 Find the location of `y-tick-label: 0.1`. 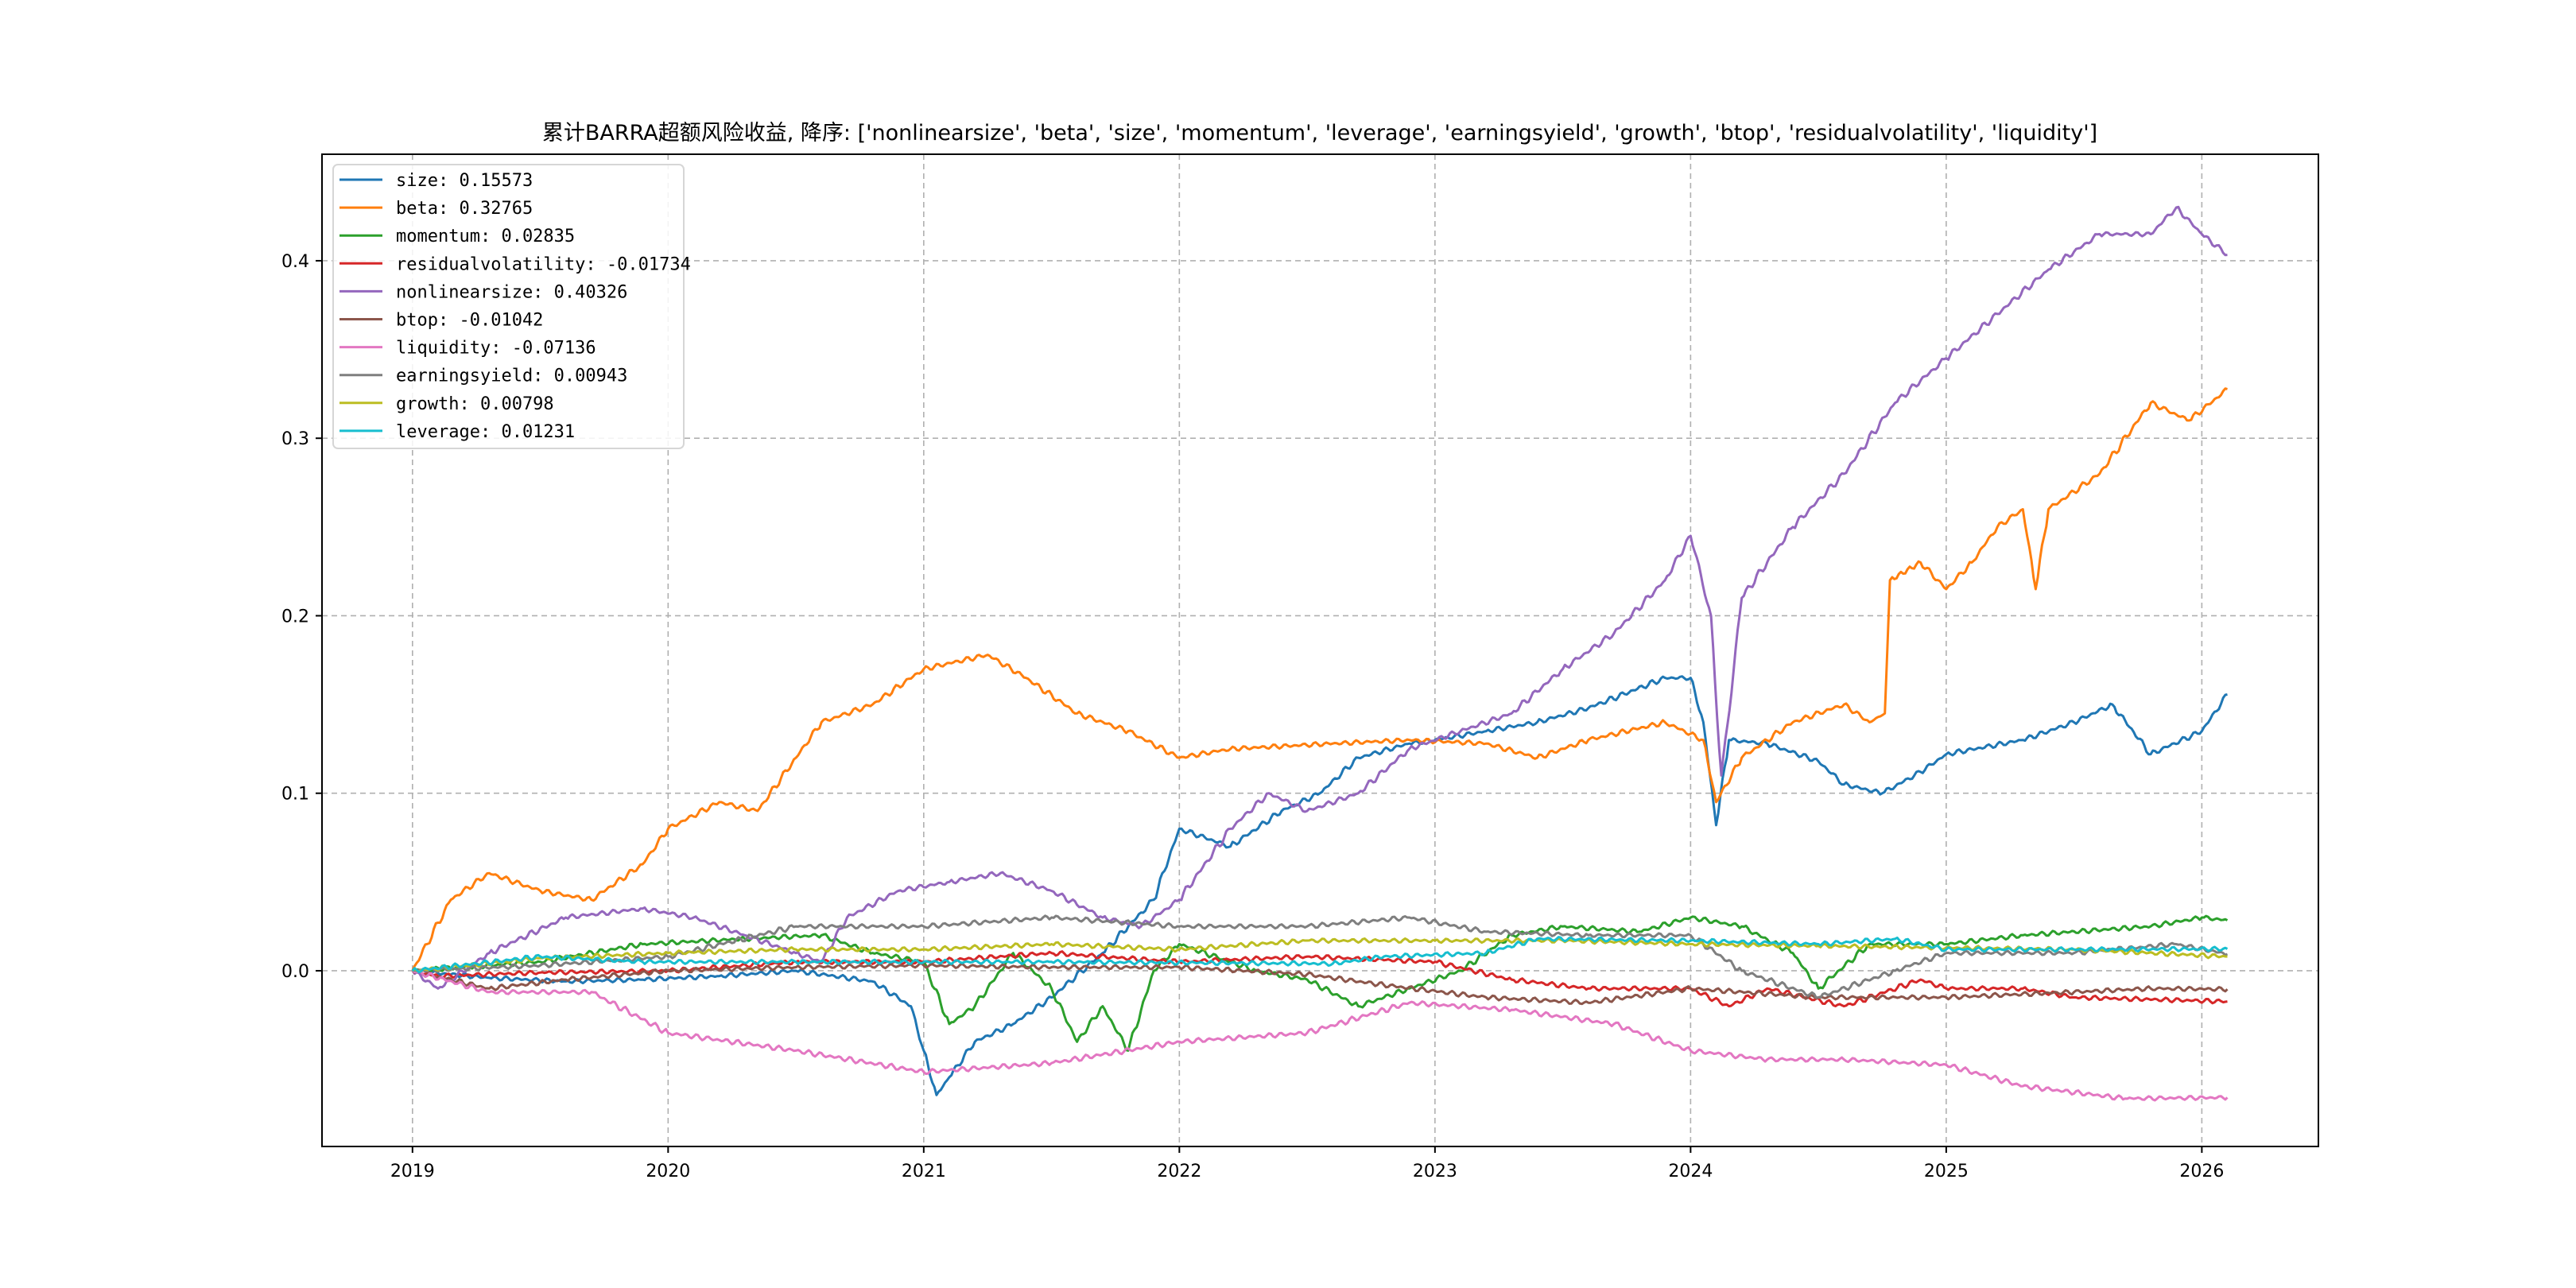

y-tick-label: 0.1 is located at coordinates (295, 795).